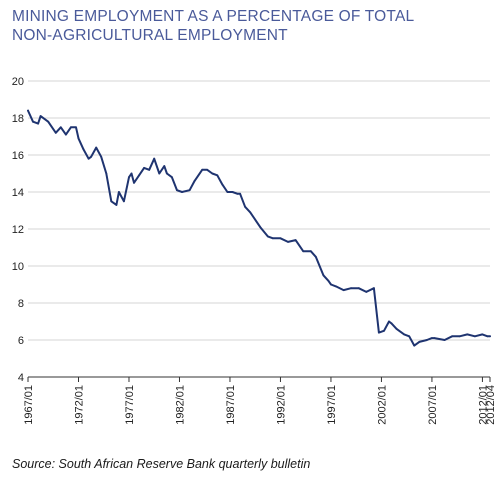 The width and height of the screenshot is (500, 485). I want to click on x-tick-label: 1972/01, so click(79, 405).